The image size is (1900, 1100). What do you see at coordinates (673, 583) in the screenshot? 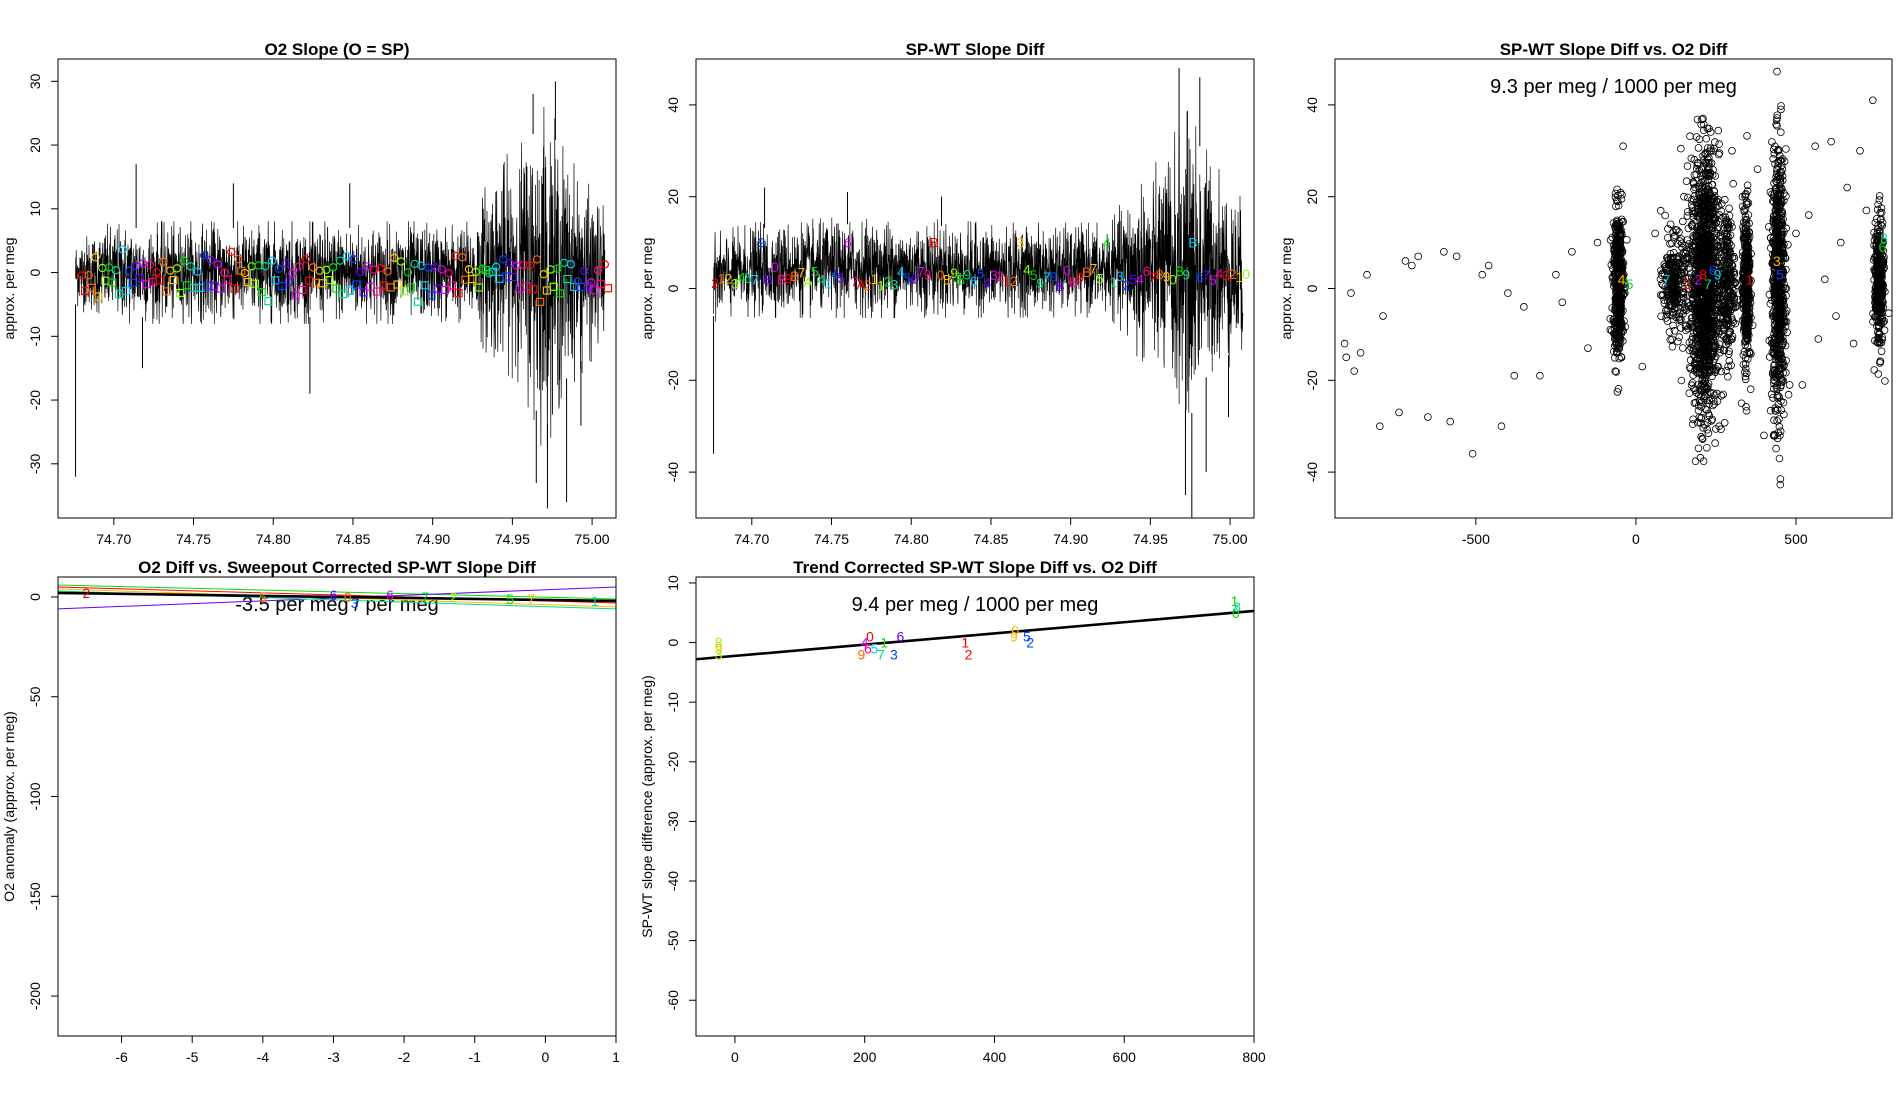
I see `y-tick-label: 10` at bounding box center [673, 583].